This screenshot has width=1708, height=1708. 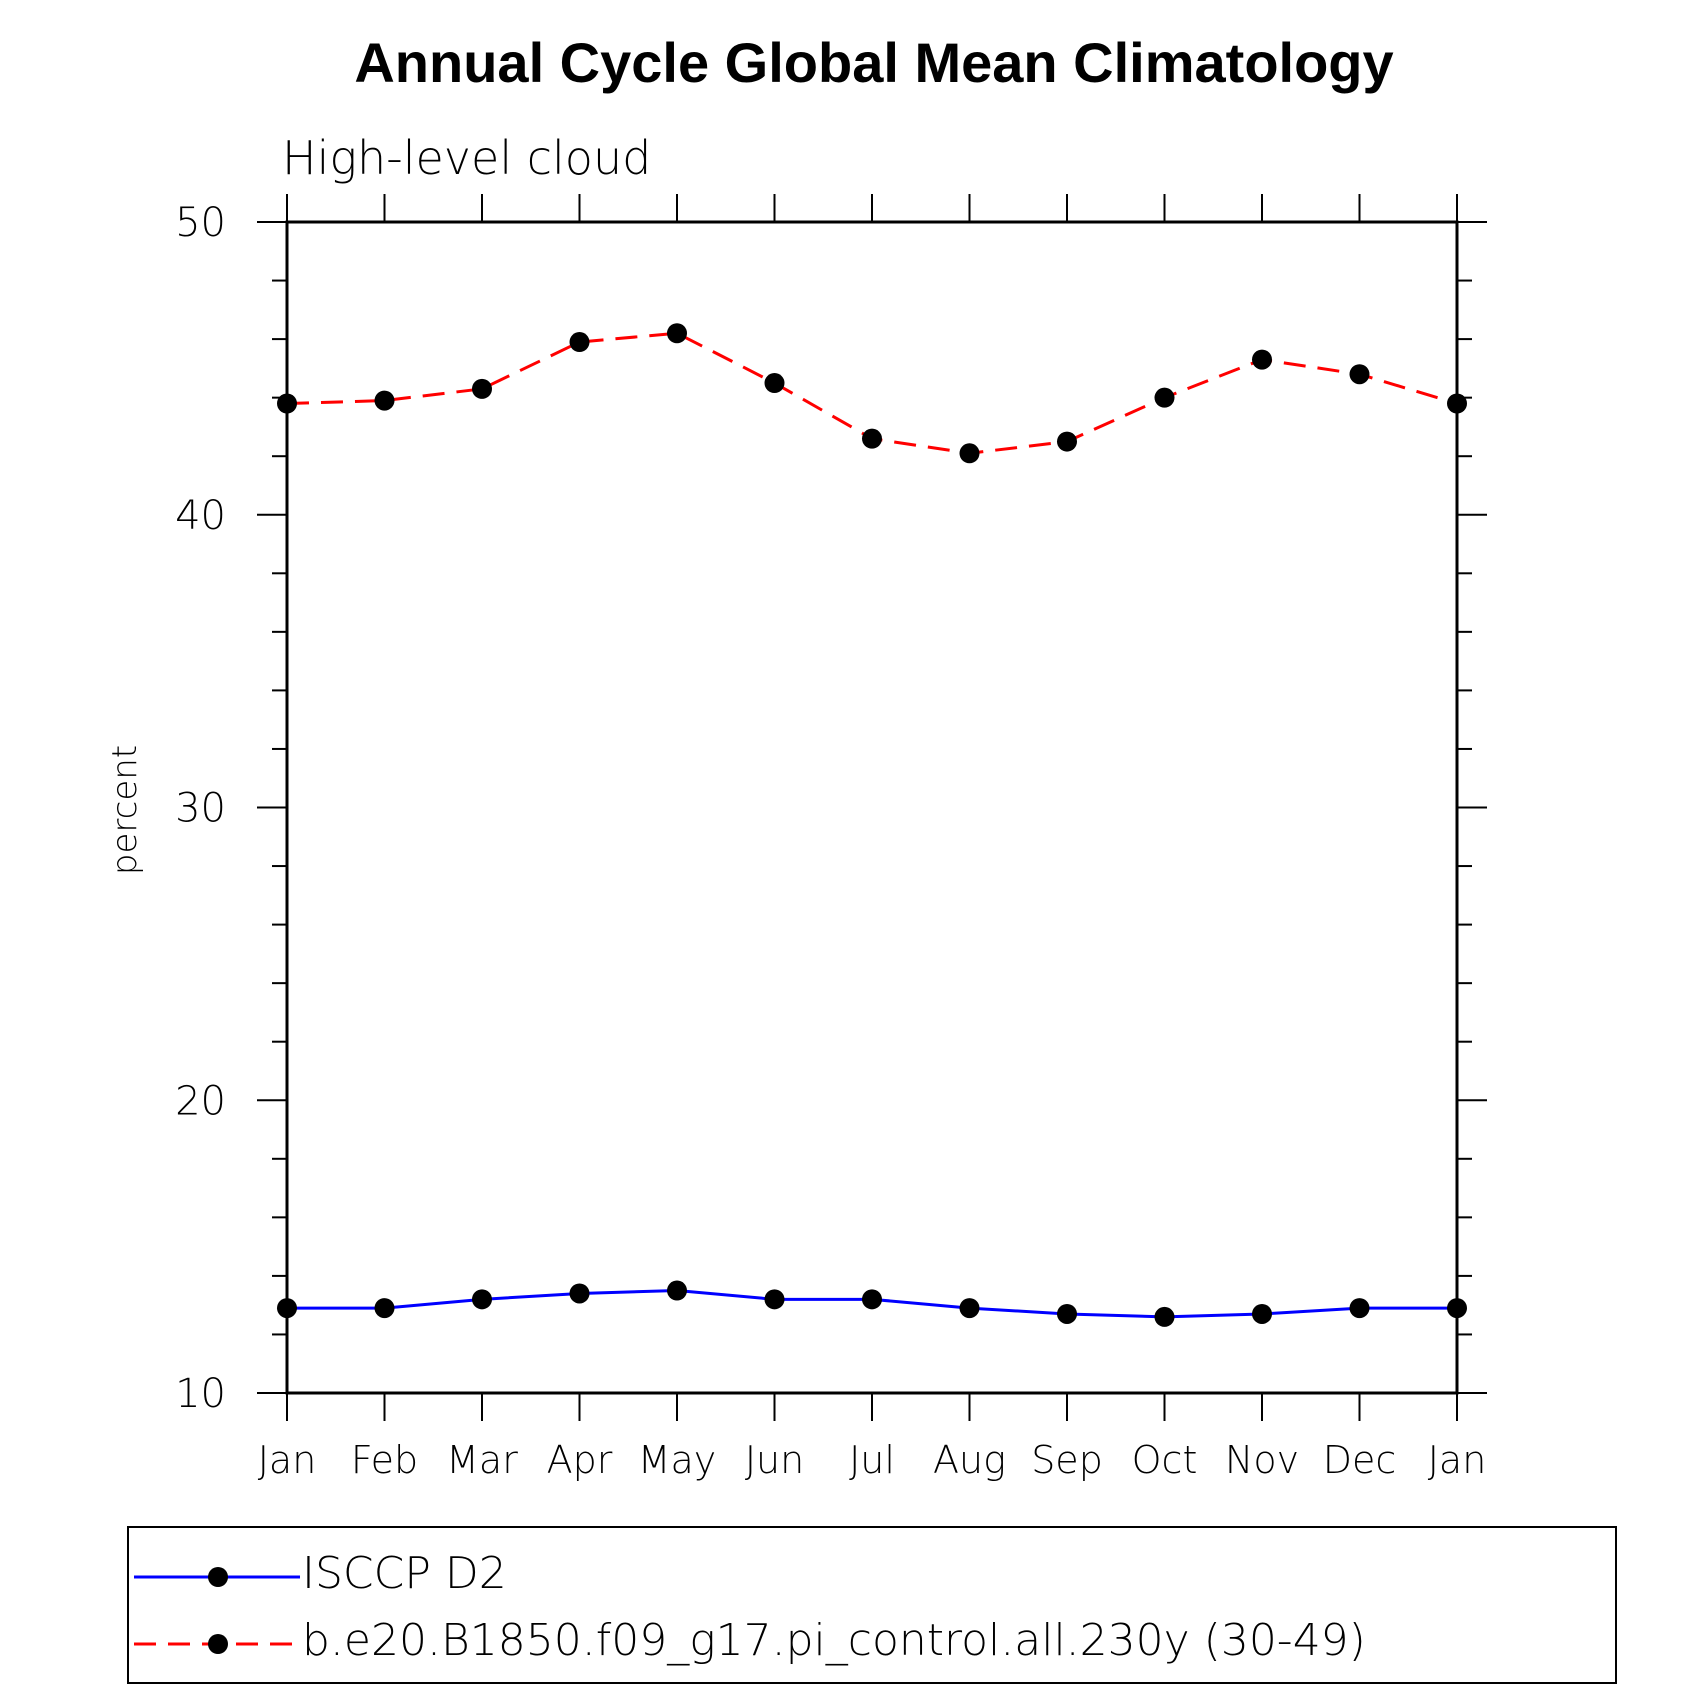 What do you see at coordinates (969, 1460) in the screenshot?
I see `x-tick-label: Aug` at bounding box center [969, 1460].